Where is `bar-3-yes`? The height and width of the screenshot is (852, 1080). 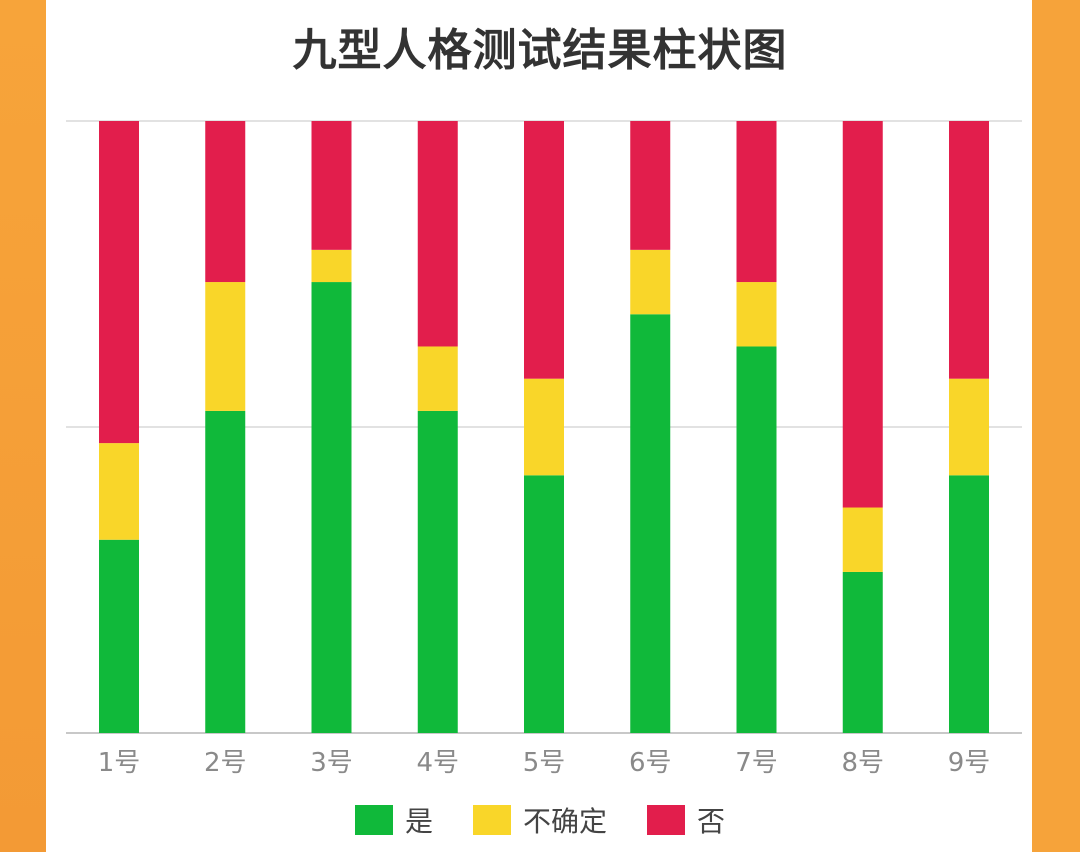 bar-3-yes is located at coordinates (331, 507).